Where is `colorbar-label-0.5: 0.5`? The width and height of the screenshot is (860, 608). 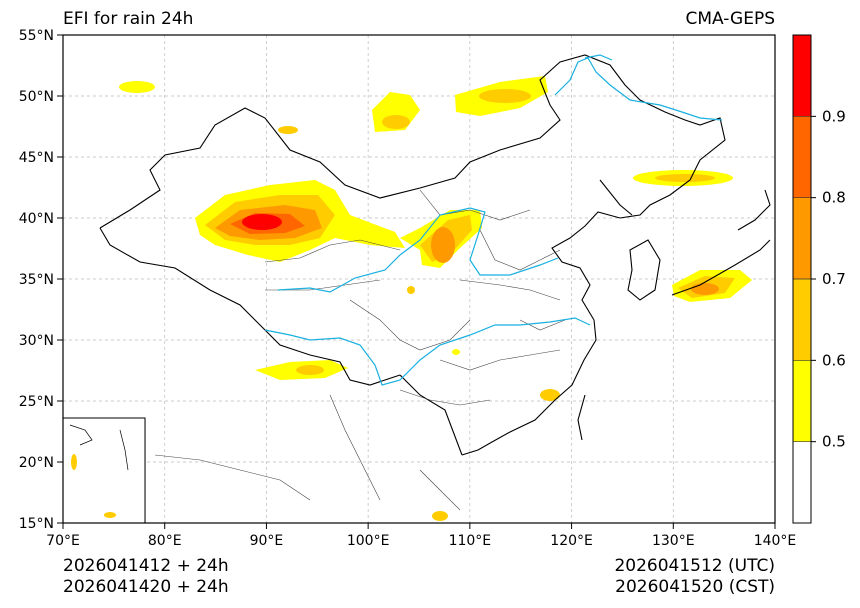 colorbar-label-0.5: 0.5 is located at coordinates (834, 442).